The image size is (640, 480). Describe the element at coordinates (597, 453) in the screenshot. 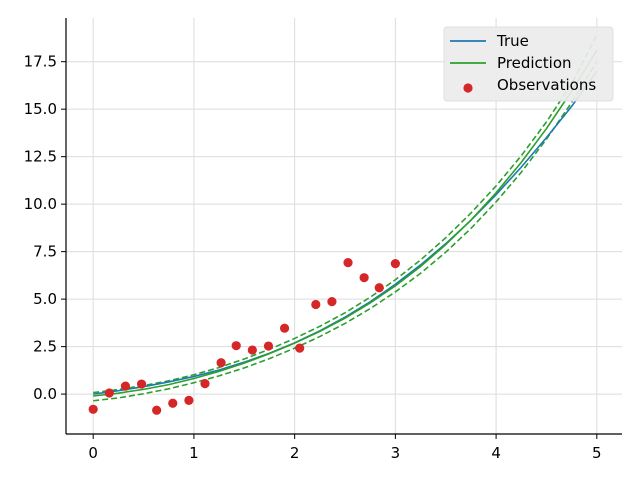

I see `x-tick-label-5: 5` at that location.